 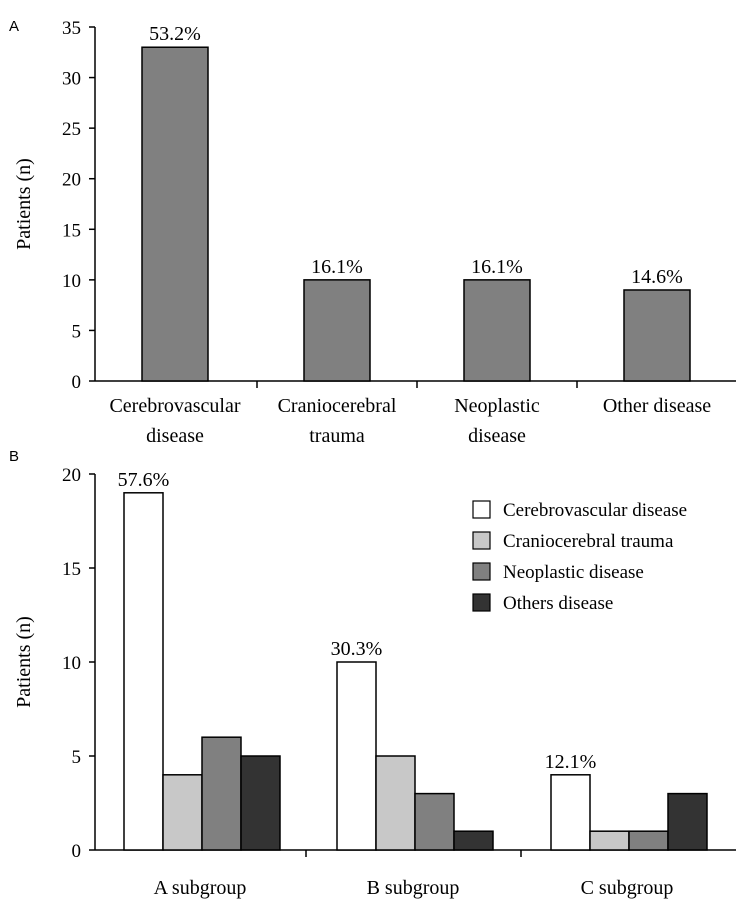 I want to click on data-label: 57.6%, so click(x=144, y=480).